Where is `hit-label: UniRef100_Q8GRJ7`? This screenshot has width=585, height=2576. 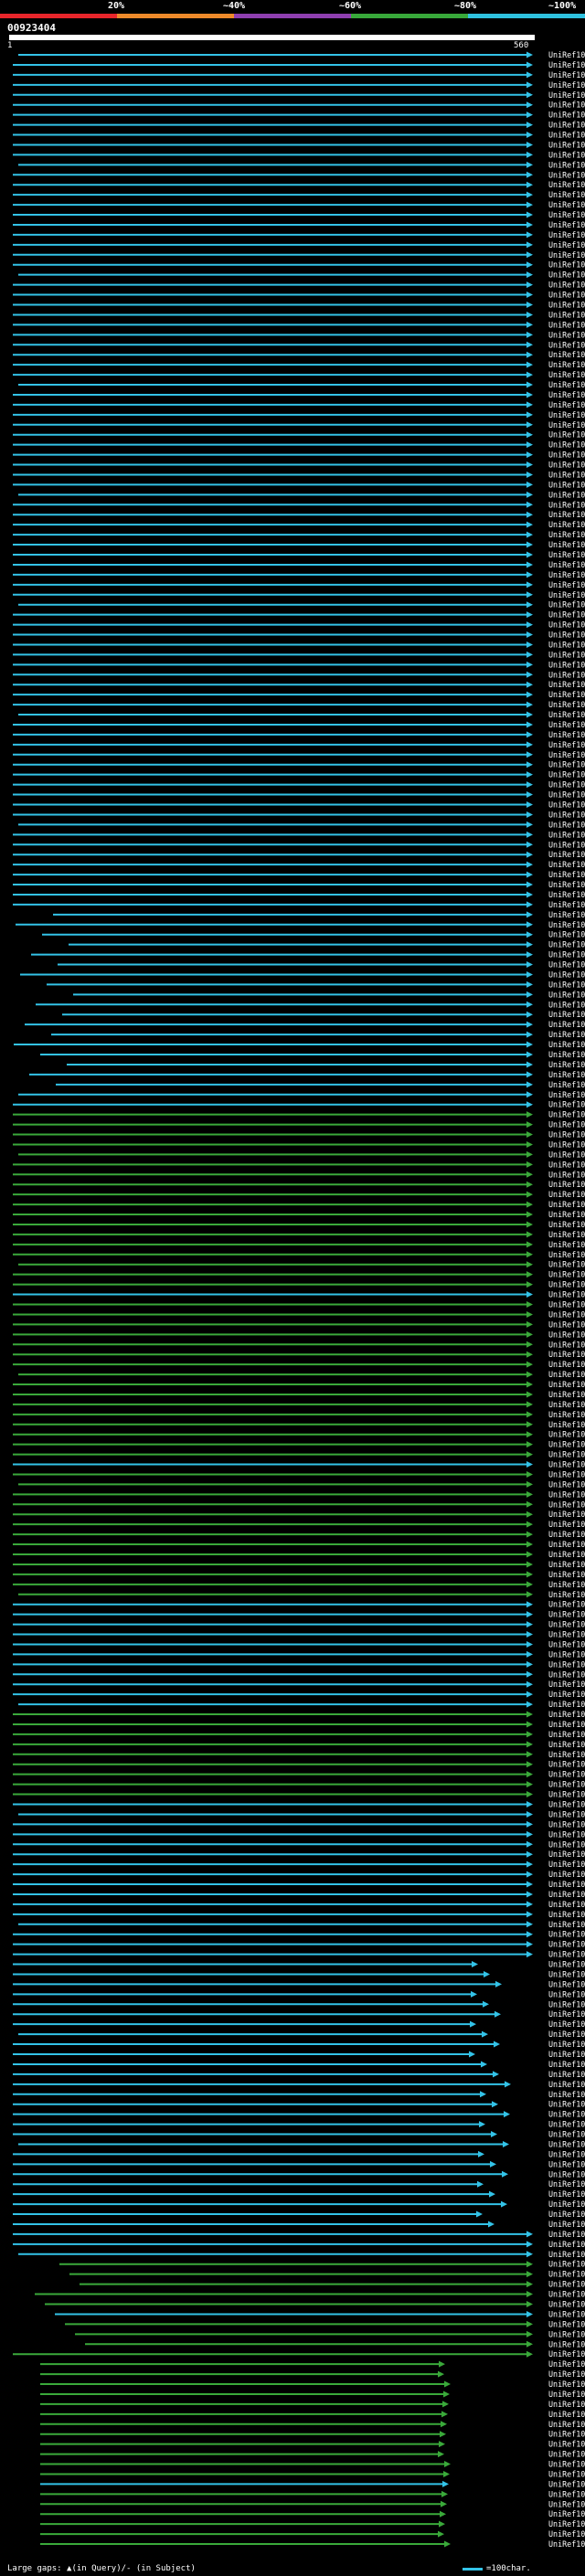
hit-label: UniRef100_Q8GRJ7 is located at coordinates (567, 324).